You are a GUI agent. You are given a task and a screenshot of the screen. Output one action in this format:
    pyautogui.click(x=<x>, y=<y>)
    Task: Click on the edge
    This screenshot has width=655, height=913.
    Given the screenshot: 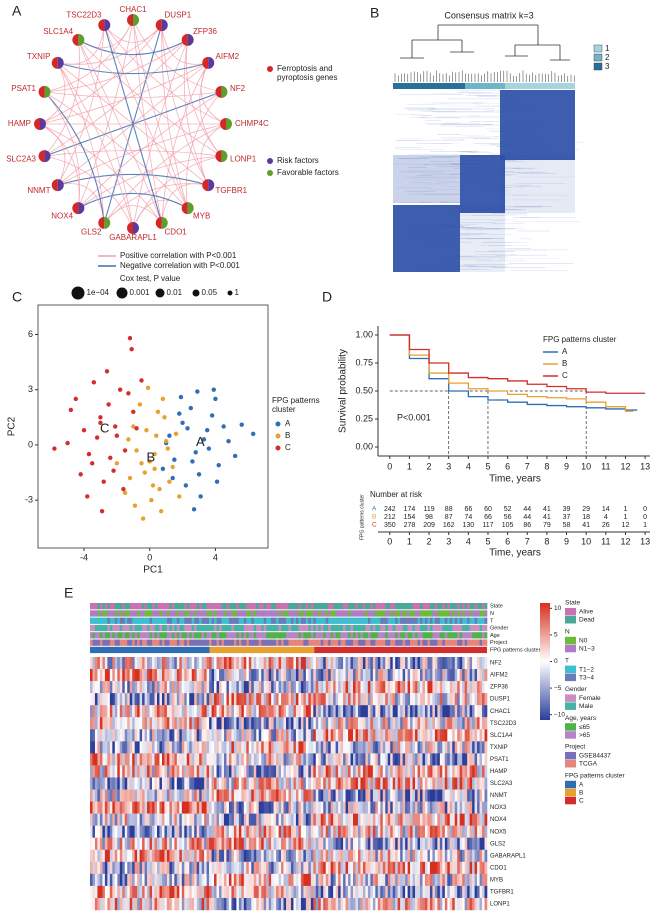 What is the action you would take?
    pyautogui.click(x=81, y=142)
    